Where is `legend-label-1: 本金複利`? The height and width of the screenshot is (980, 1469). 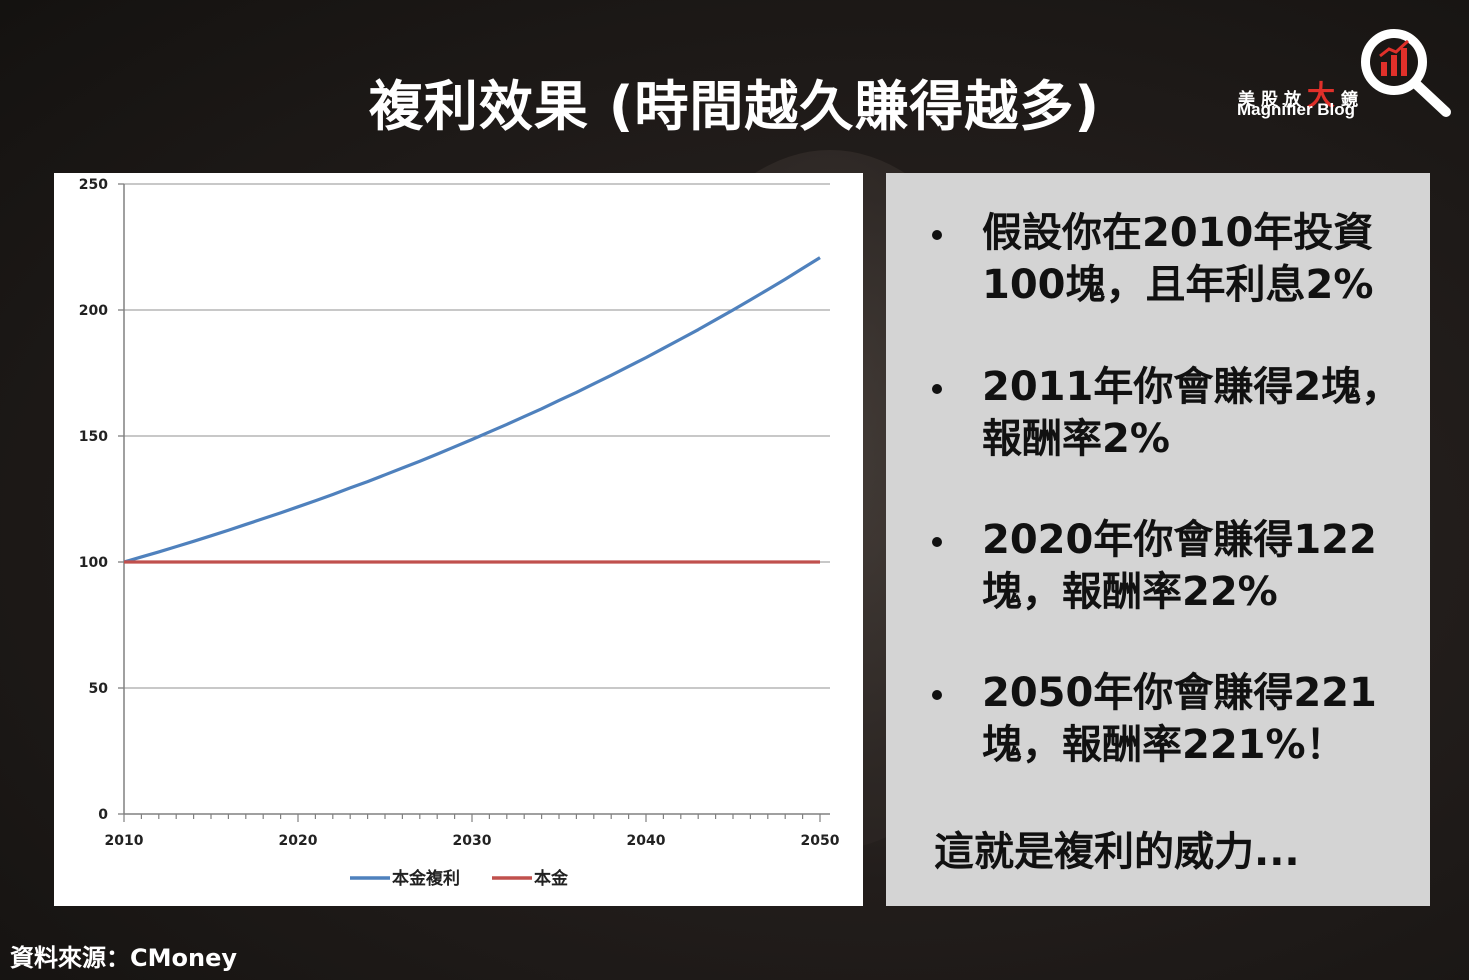
legend-label-1: 本金複利 is located at coordinates (426, 878).